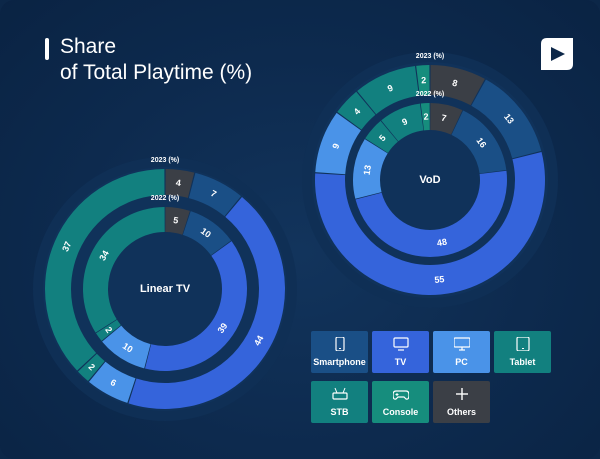 This screenshot has width=600, height=459. I want to click on stb-icon, so click(339, 394).